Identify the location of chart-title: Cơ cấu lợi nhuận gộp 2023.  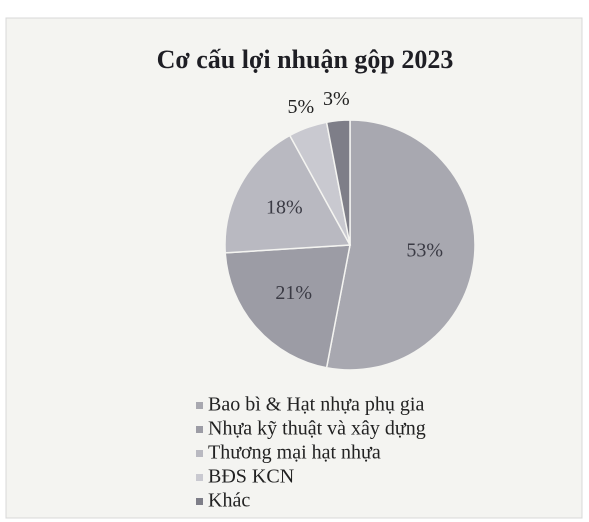
(305, 59).